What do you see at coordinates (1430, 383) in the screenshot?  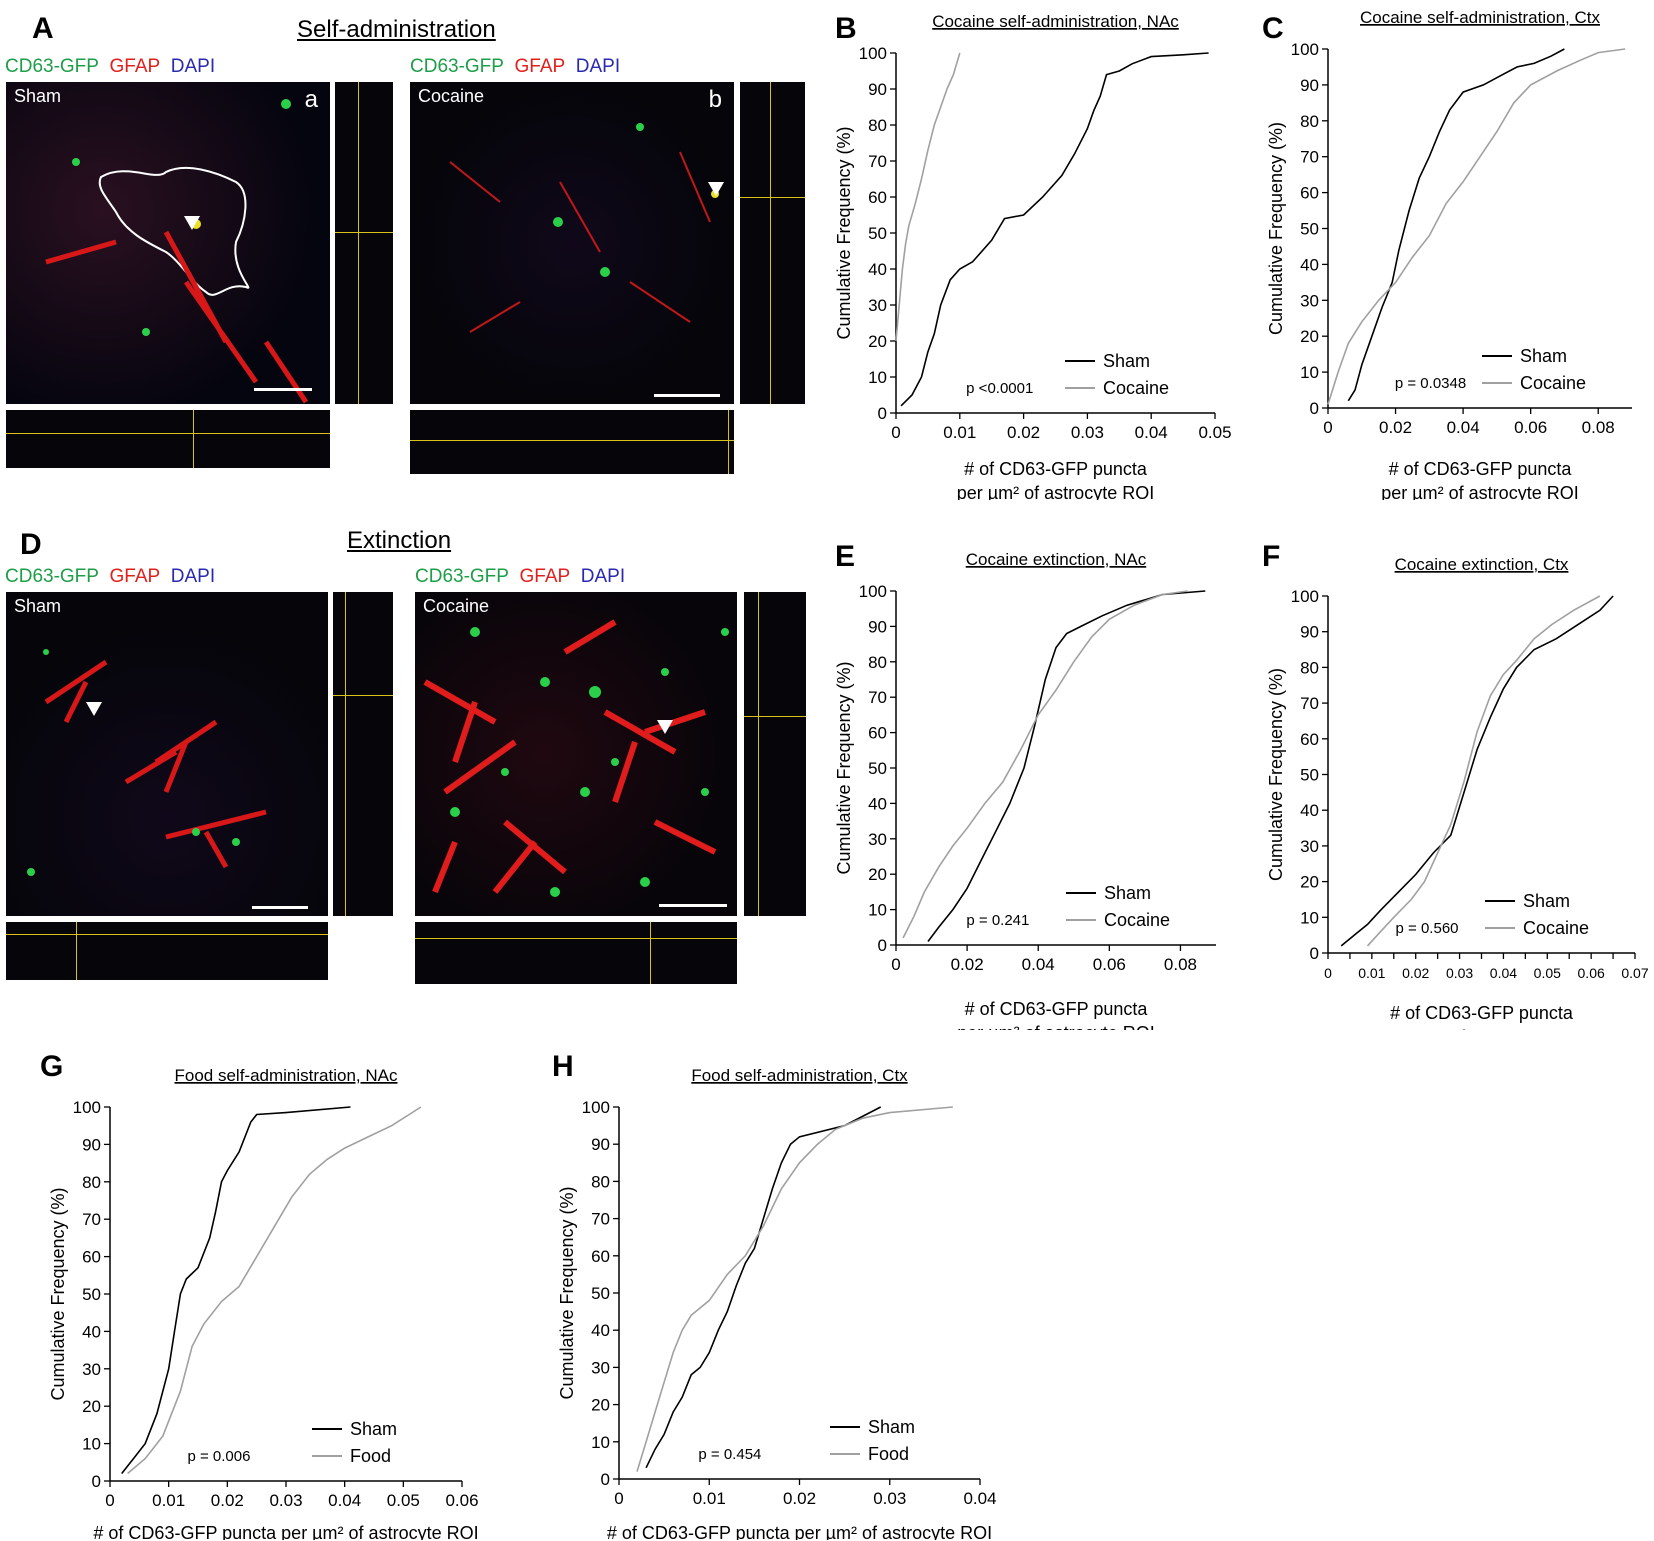 I see `p-value-annotation: p = 0.0348` at bounding box center [1430, 383].